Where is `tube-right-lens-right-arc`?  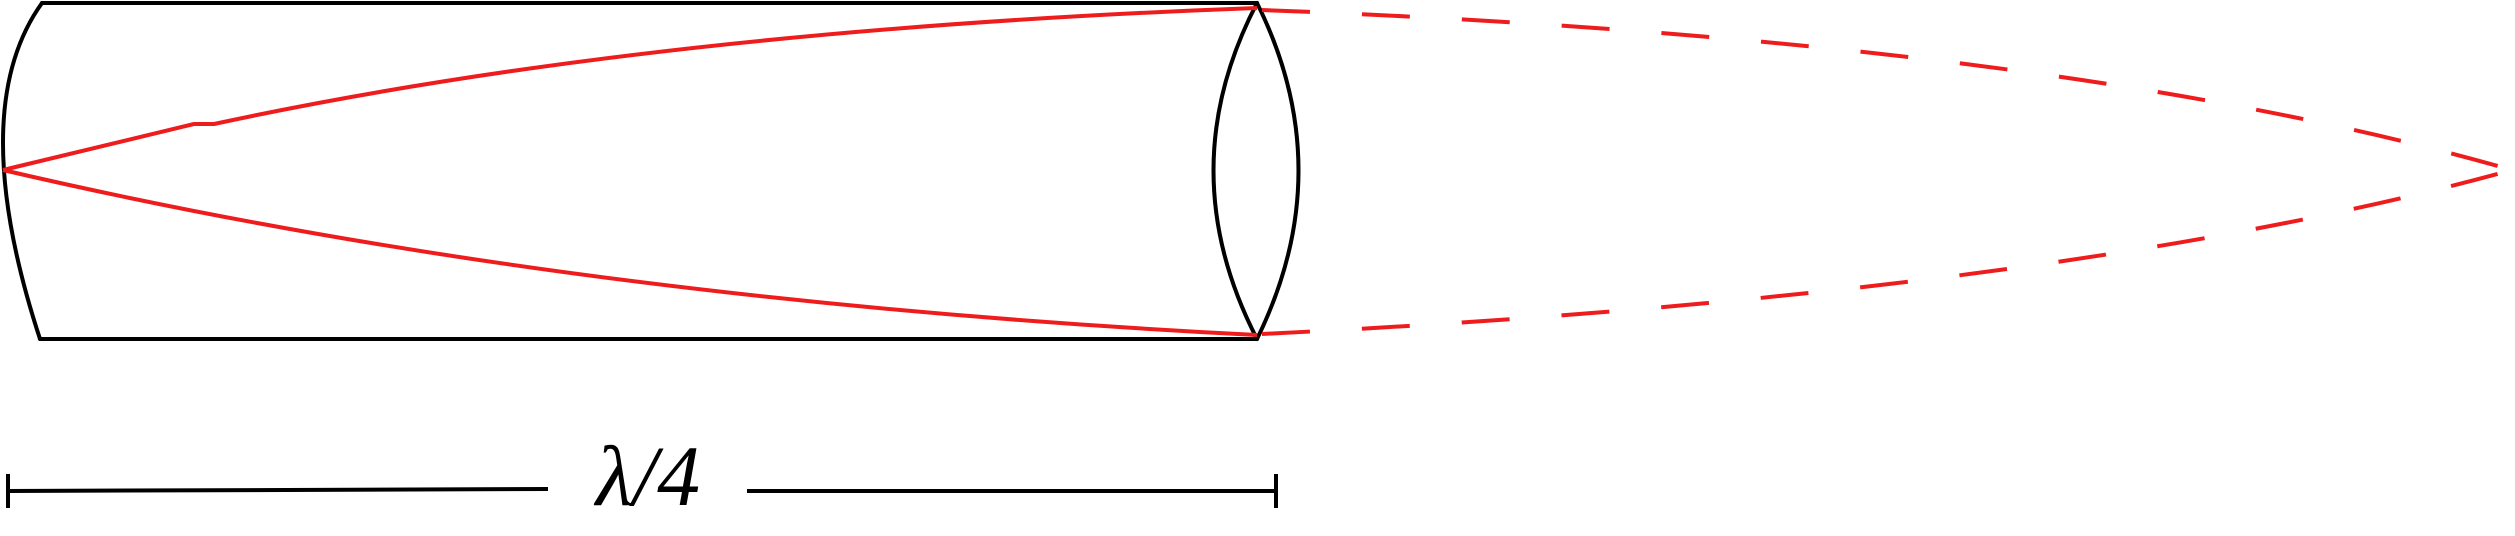 tube-right-lens-right-arc is located at coordinates (1278, 171).